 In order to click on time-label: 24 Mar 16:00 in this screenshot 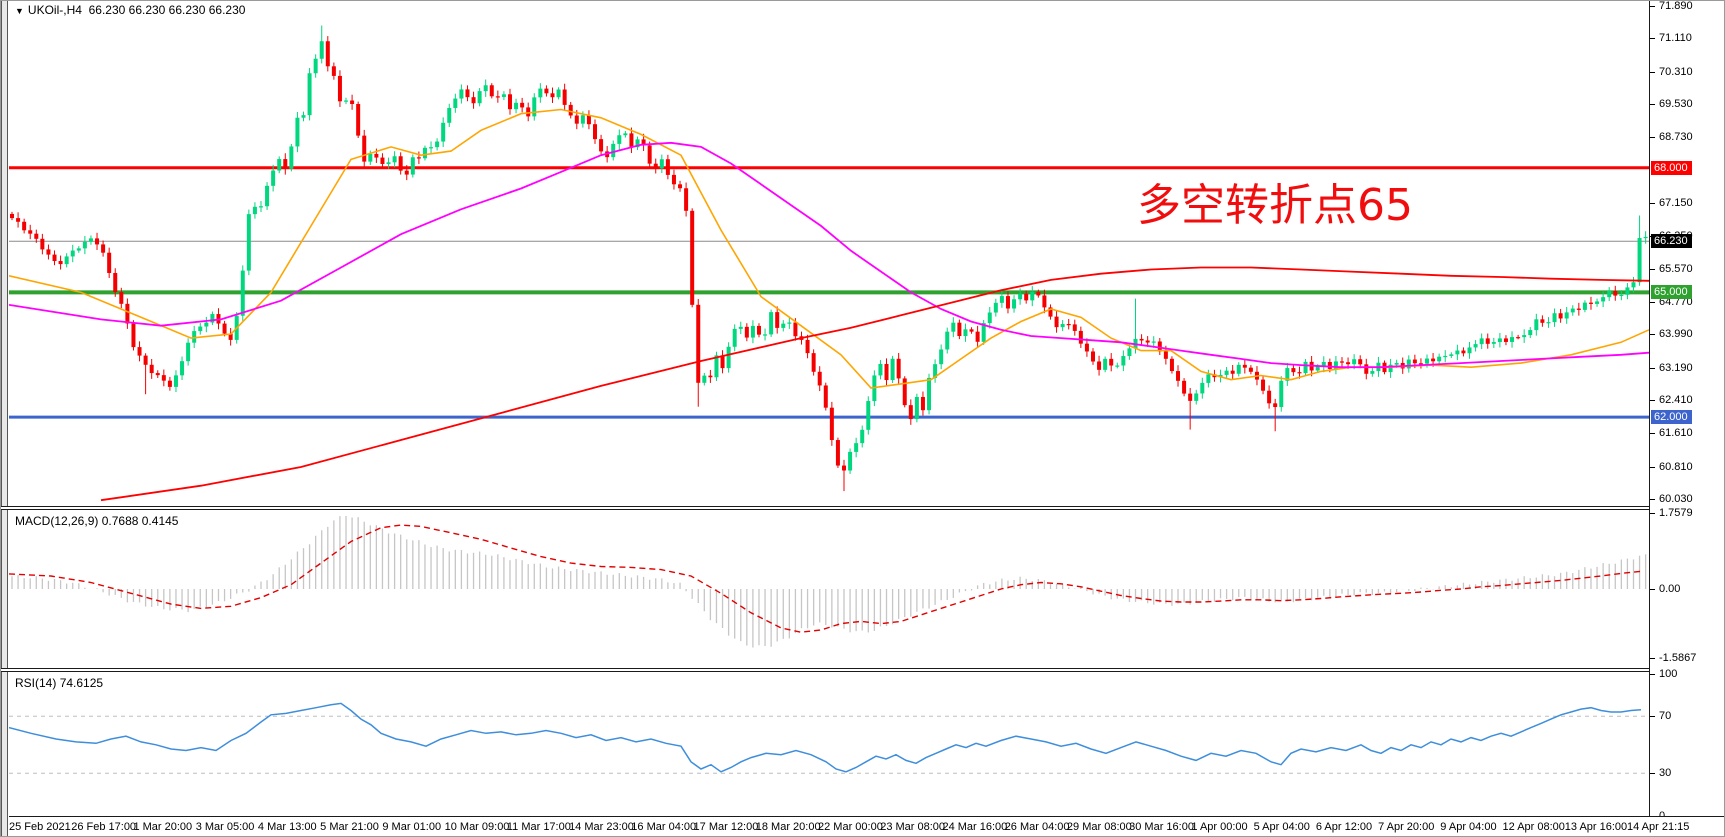, I will do `click(975, 827)`.